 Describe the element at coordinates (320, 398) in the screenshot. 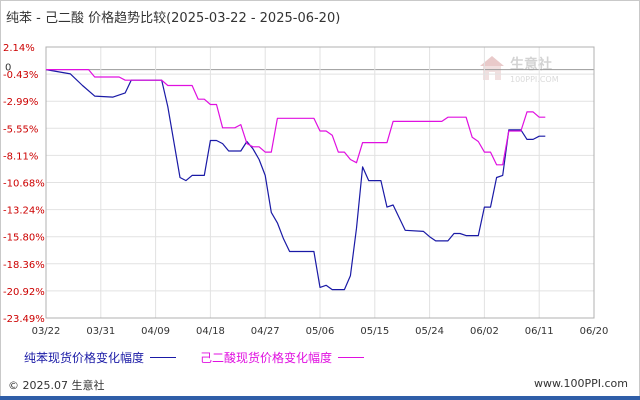

I see `footer-bar` at that location.